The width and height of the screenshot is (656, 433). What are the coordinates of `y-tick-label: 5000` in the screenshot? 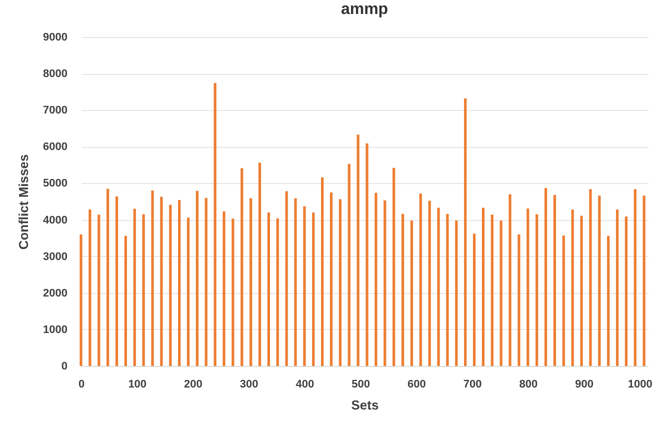 It's located at (55, 184).